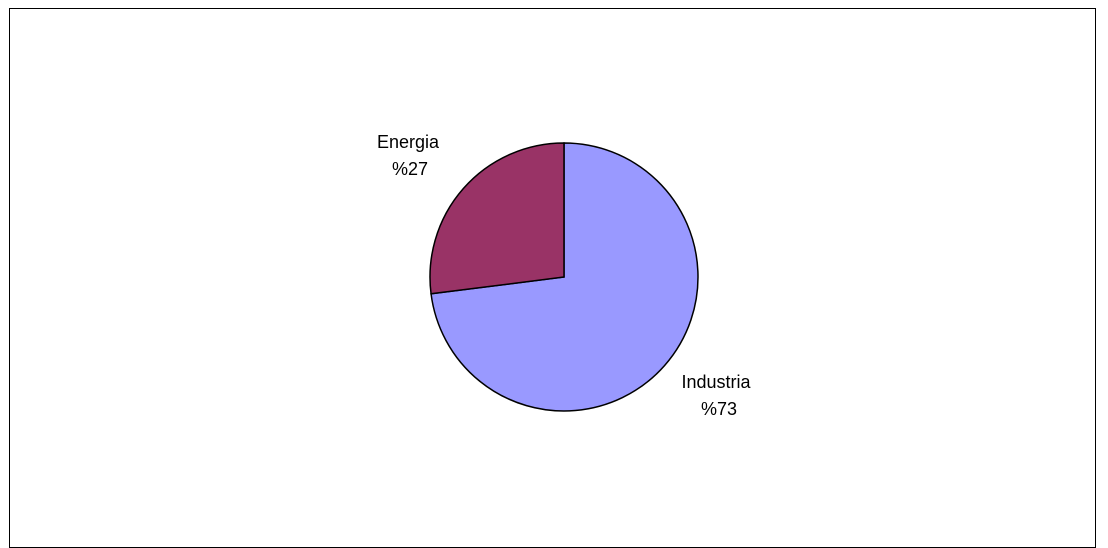 The image size is (1108, 548). I want to click on pie-slice-energia, so click(497, 218).